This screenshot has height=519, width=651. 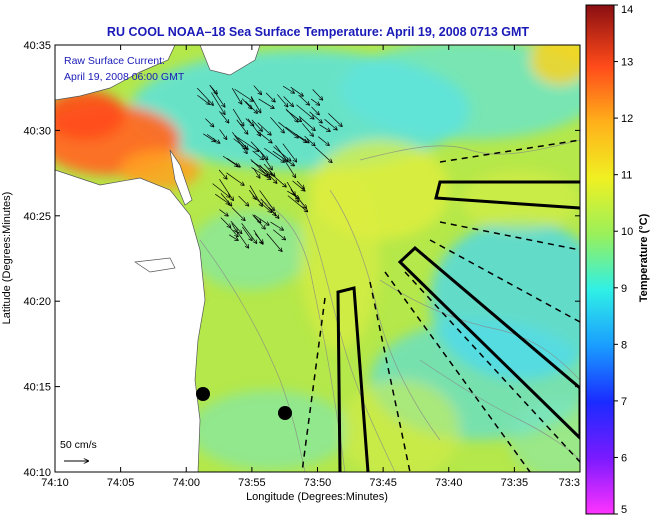 I want to click on scale-label: 50 cm/s, so click(x=78, y=445).